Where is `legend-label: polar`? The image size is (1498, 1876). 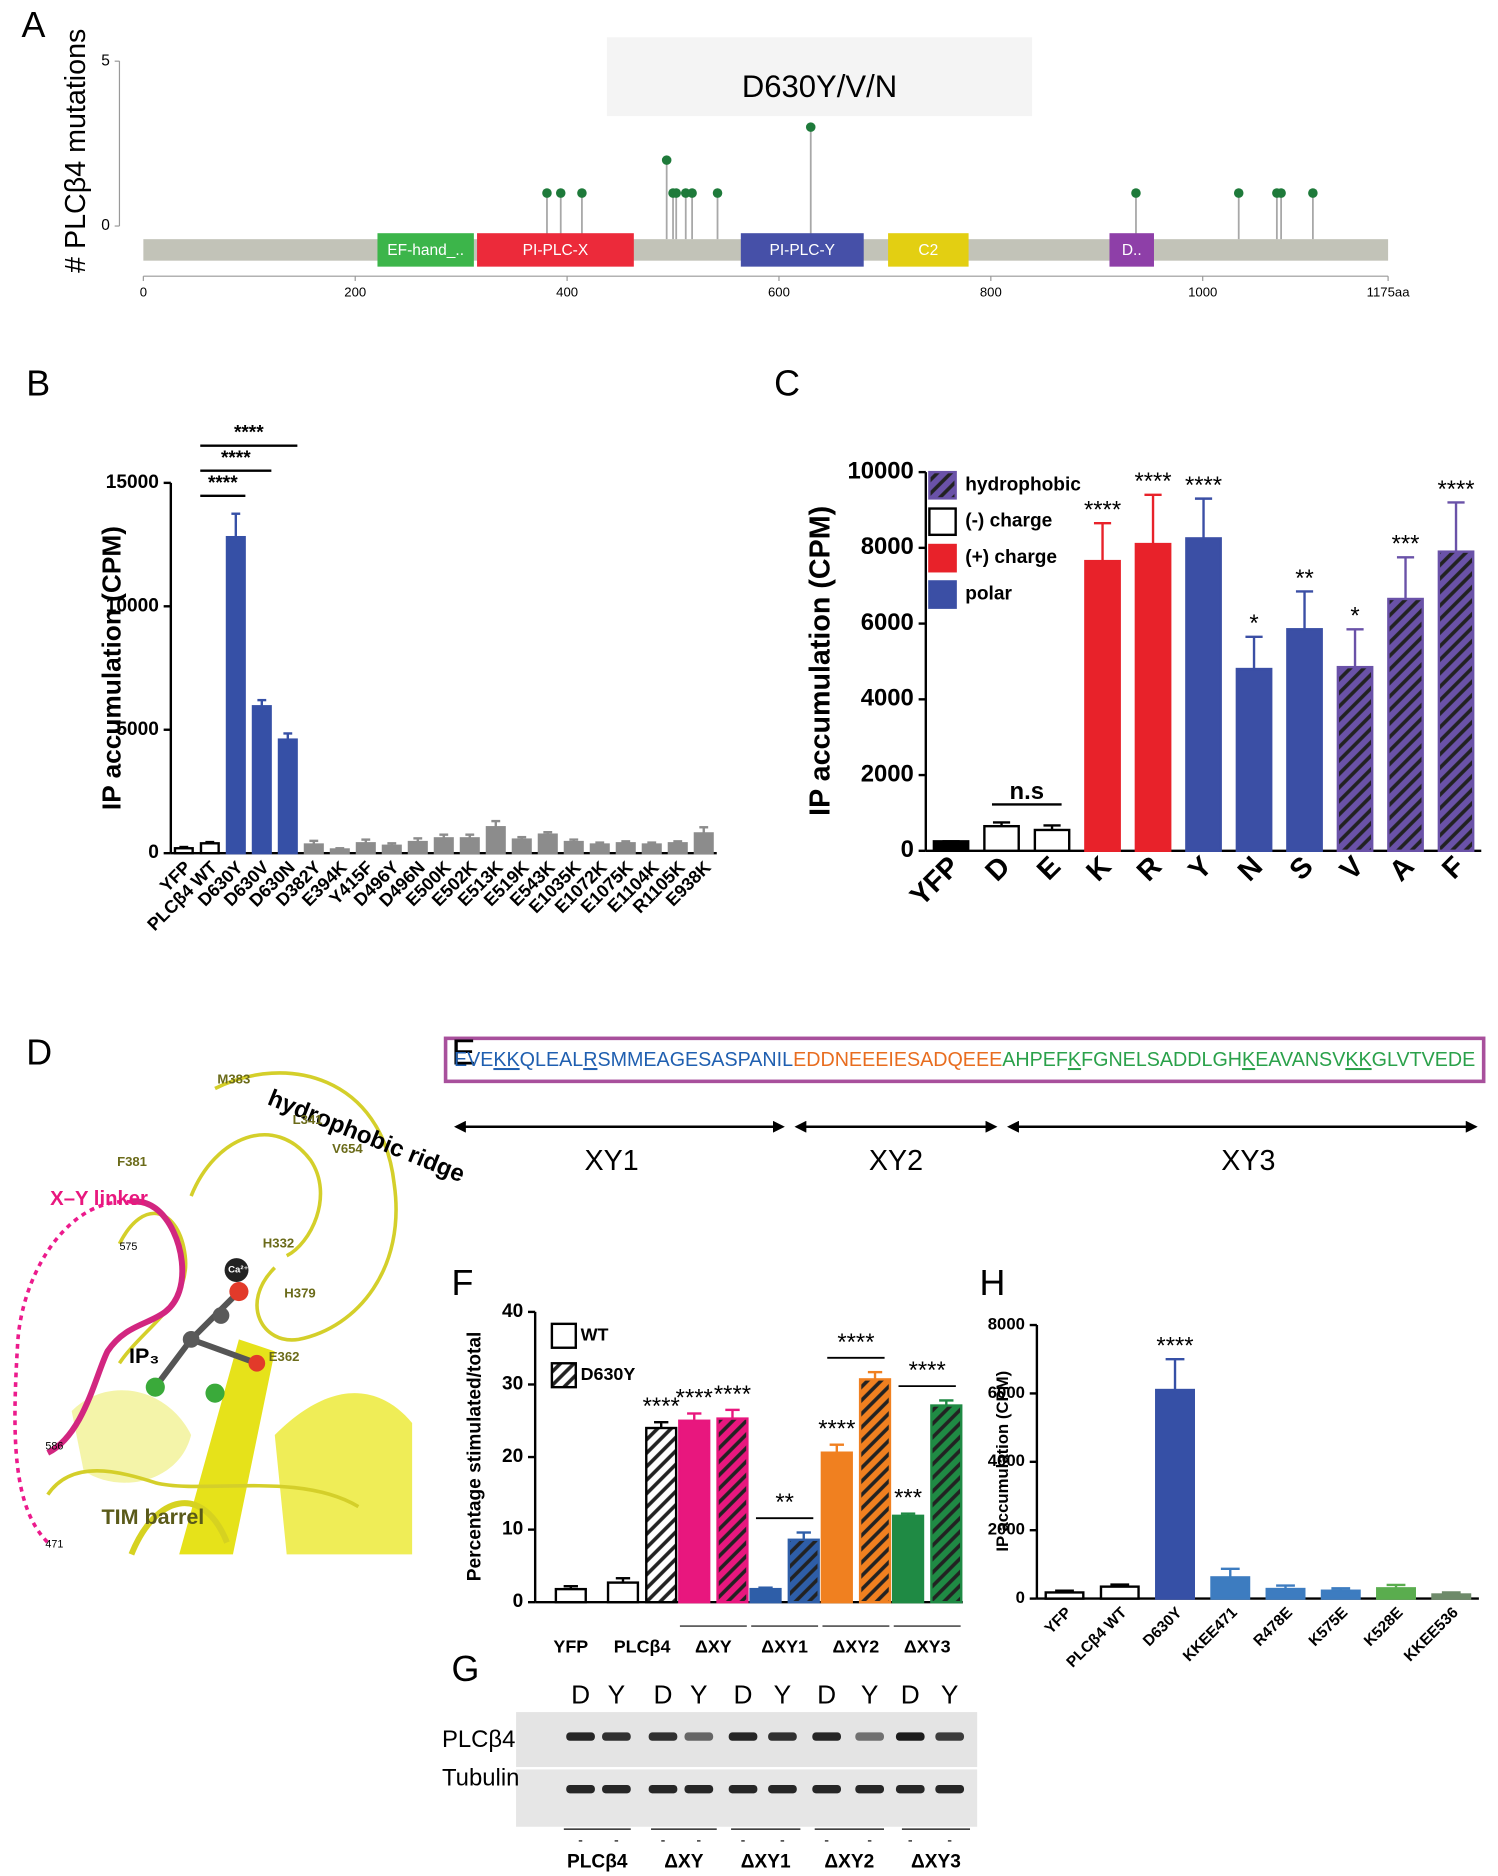 legend-label: polar is located at coordinates (988, 594).